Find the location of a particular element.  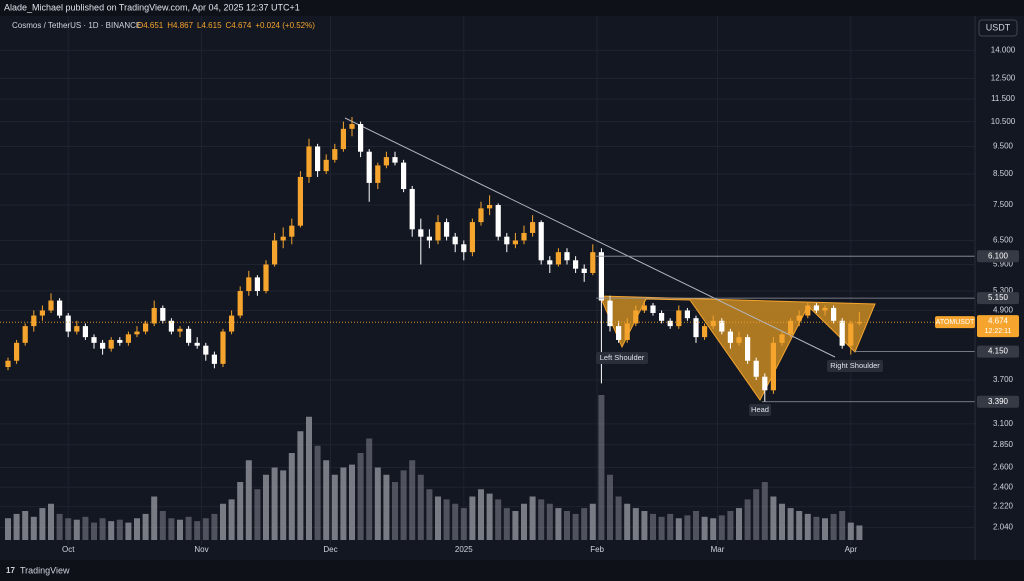

x-tick-label: Dec is located at coordinates (330, 549).